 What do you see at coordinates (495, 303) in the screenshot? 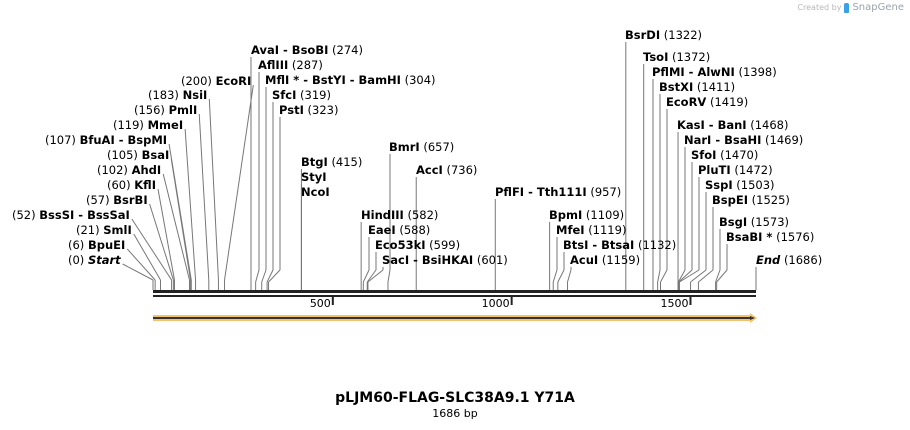
I see `ruler-tick-label: 1000` at bounding box center [495, 303].